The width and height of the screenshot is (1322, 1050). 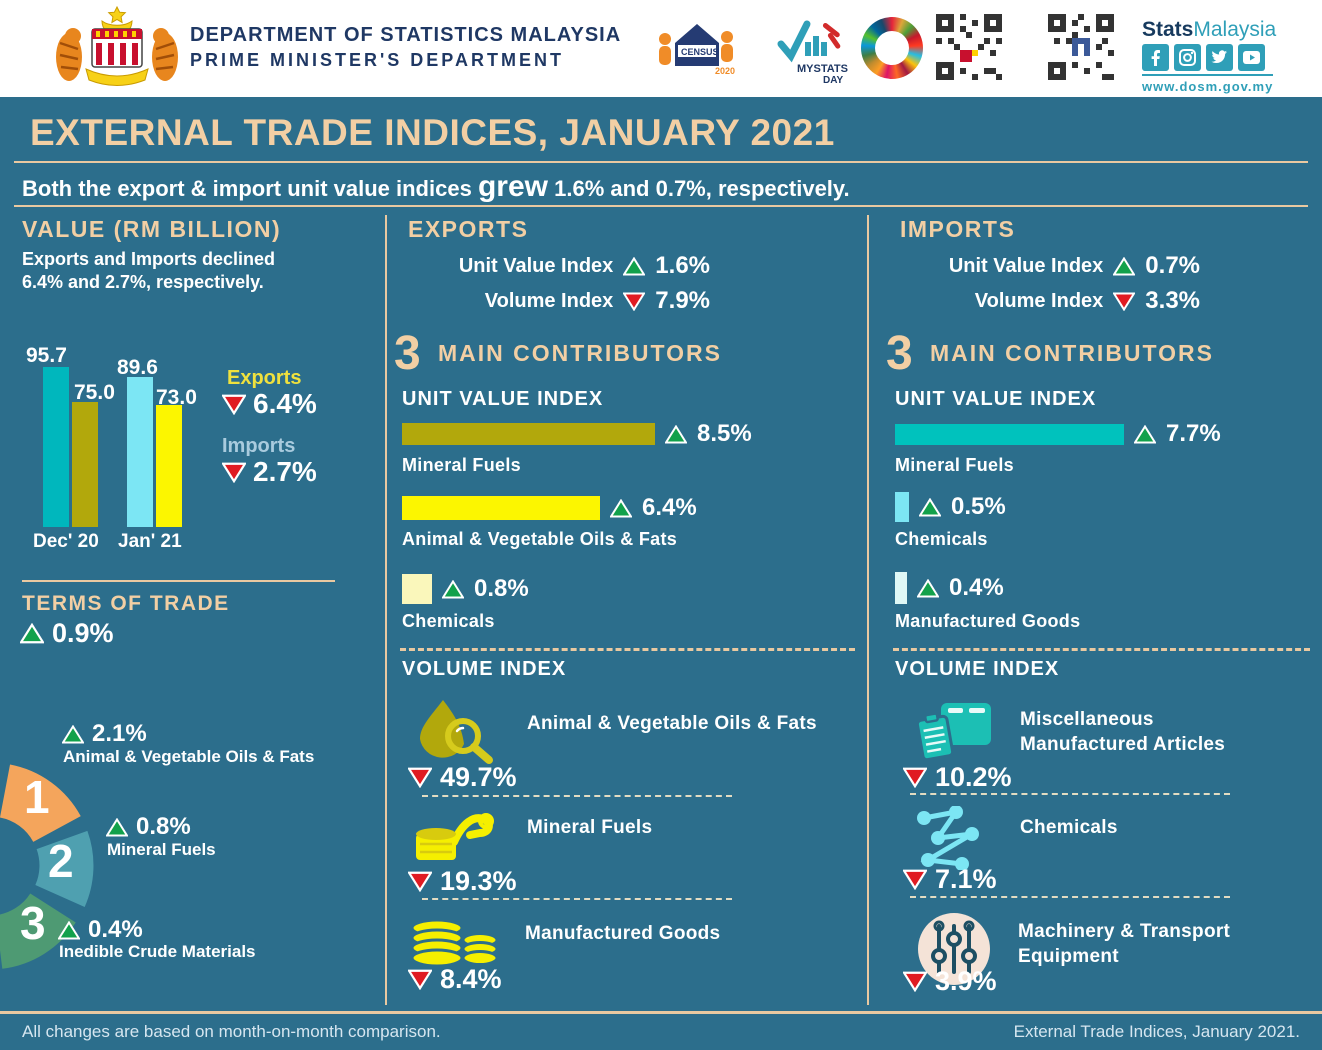 What do you see at coordinates (46, 355) in the screenshot?
I see `bar-value-label: 95.7` at bounding box center [46, 355].